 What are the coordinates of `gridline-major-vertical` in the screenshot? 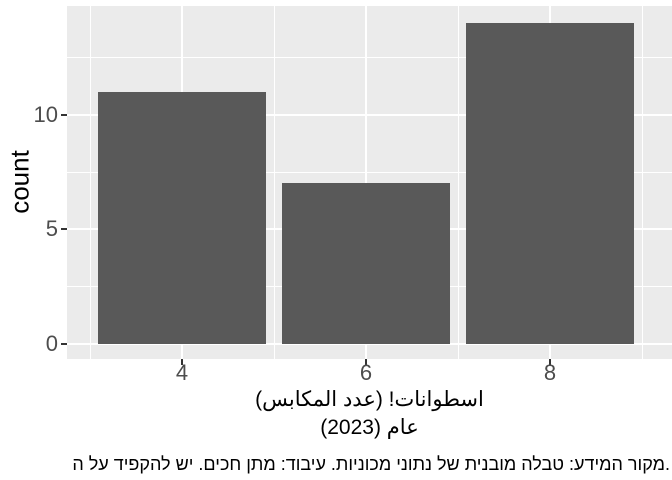 It's located at (366, 182).